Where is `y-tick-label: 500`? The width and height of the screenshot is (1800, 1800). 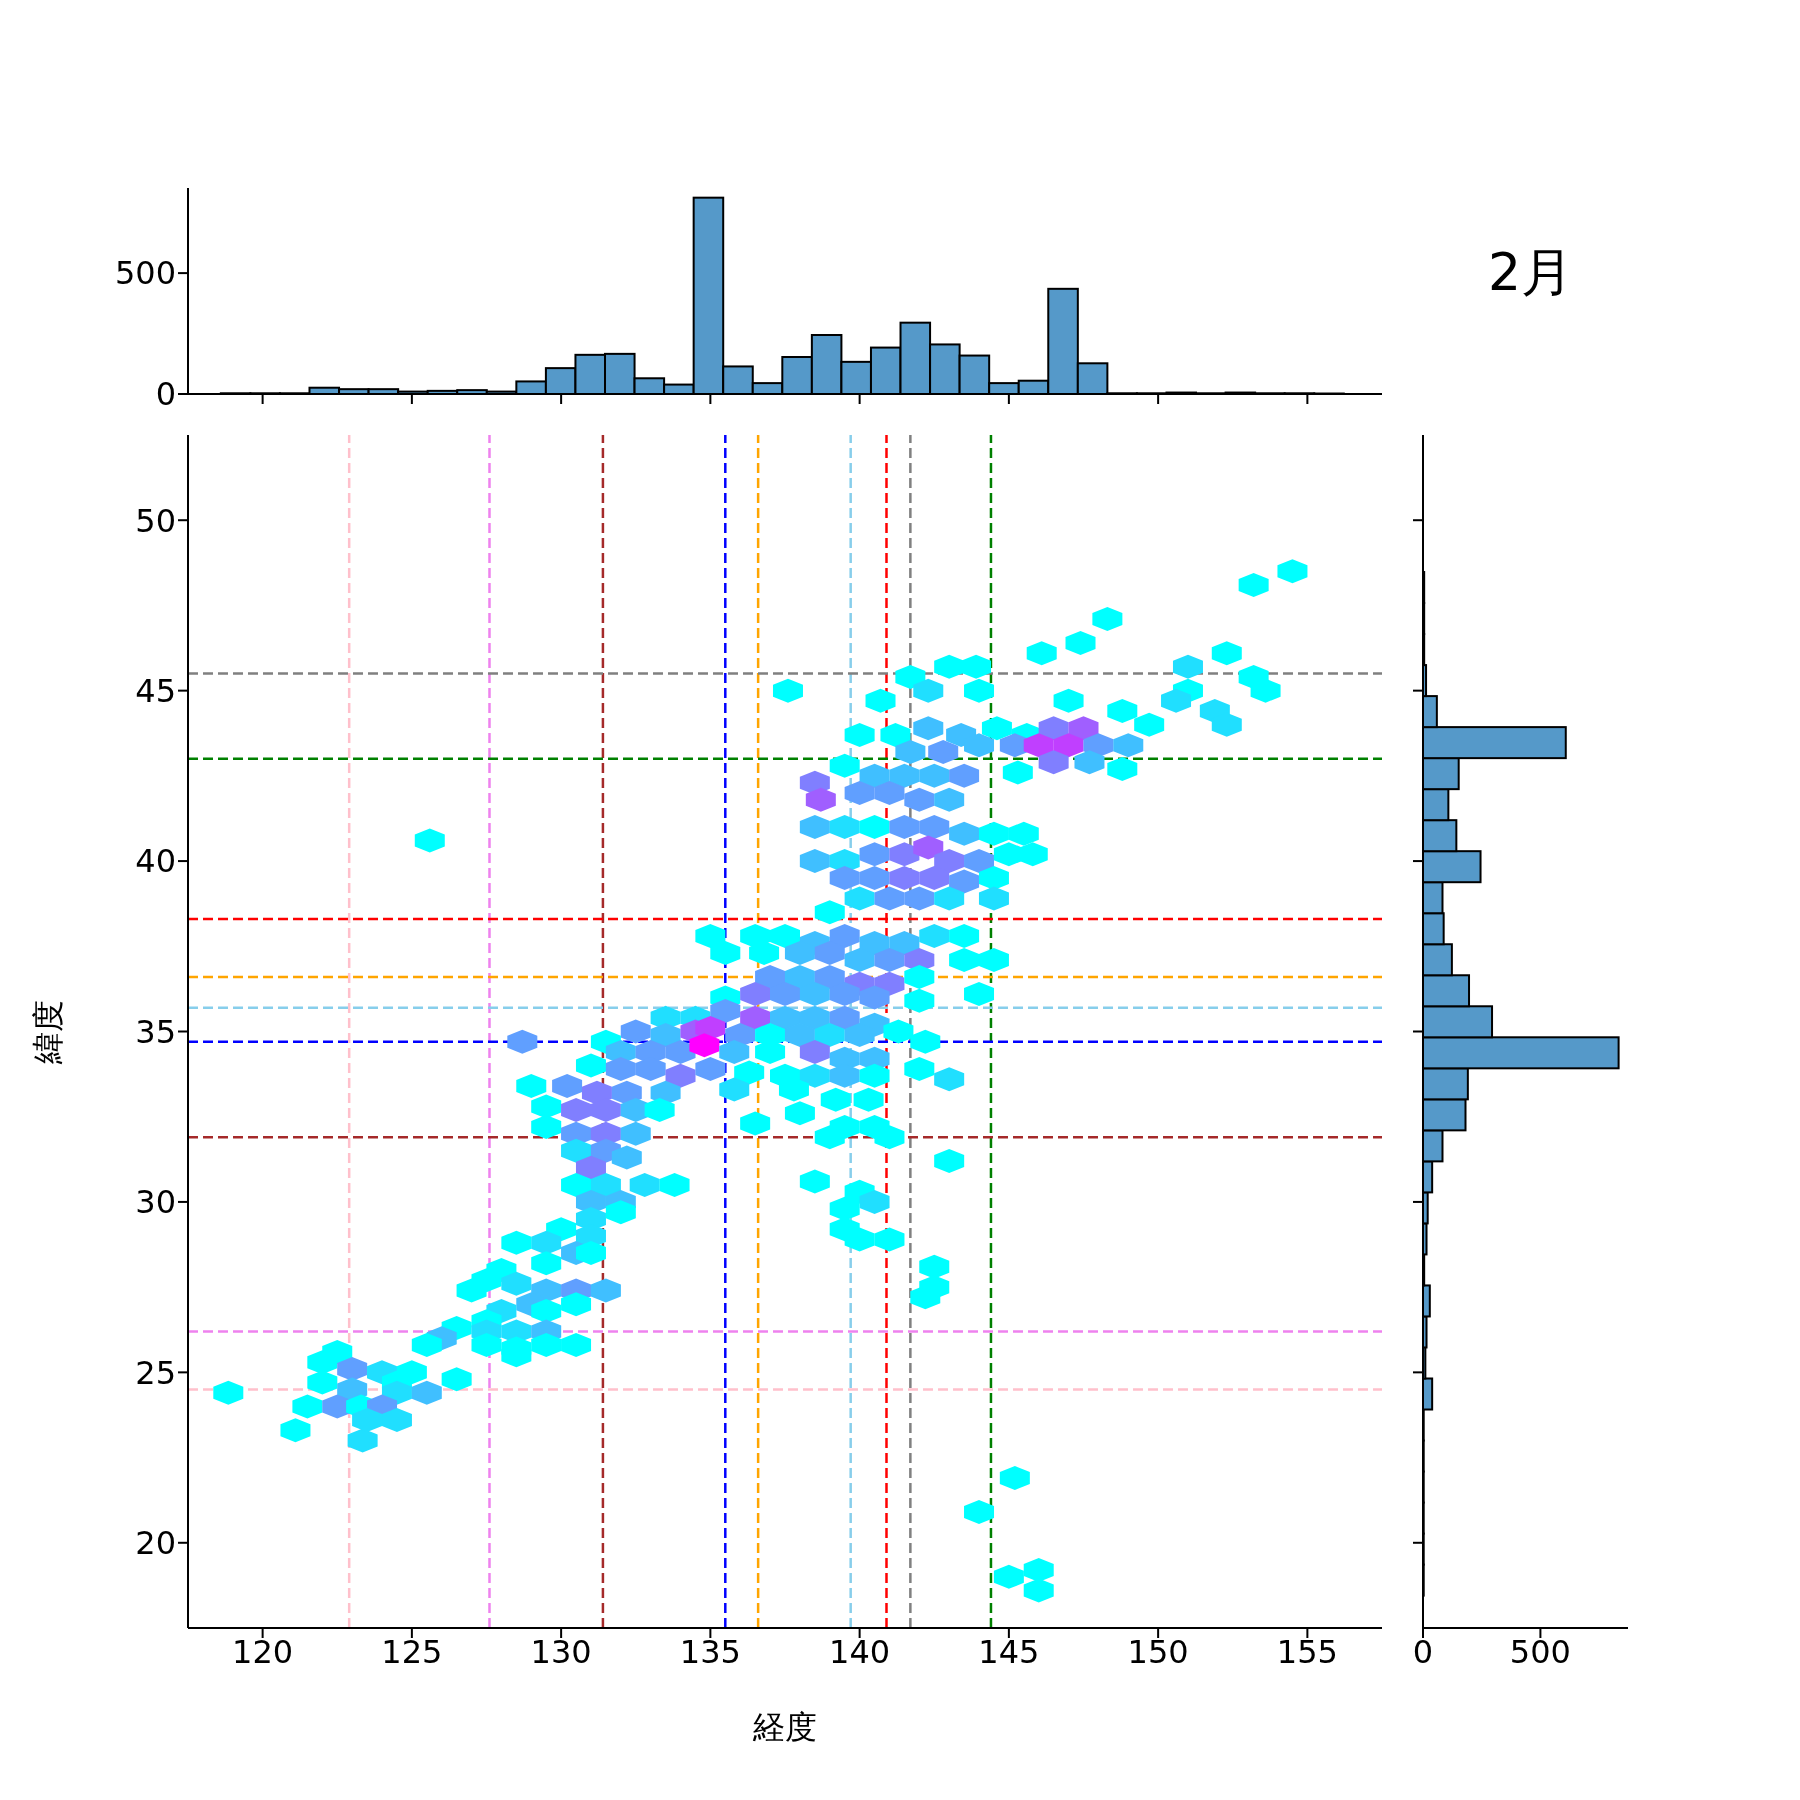
y-tick-label: 500 is located at coordinates (145, 273).